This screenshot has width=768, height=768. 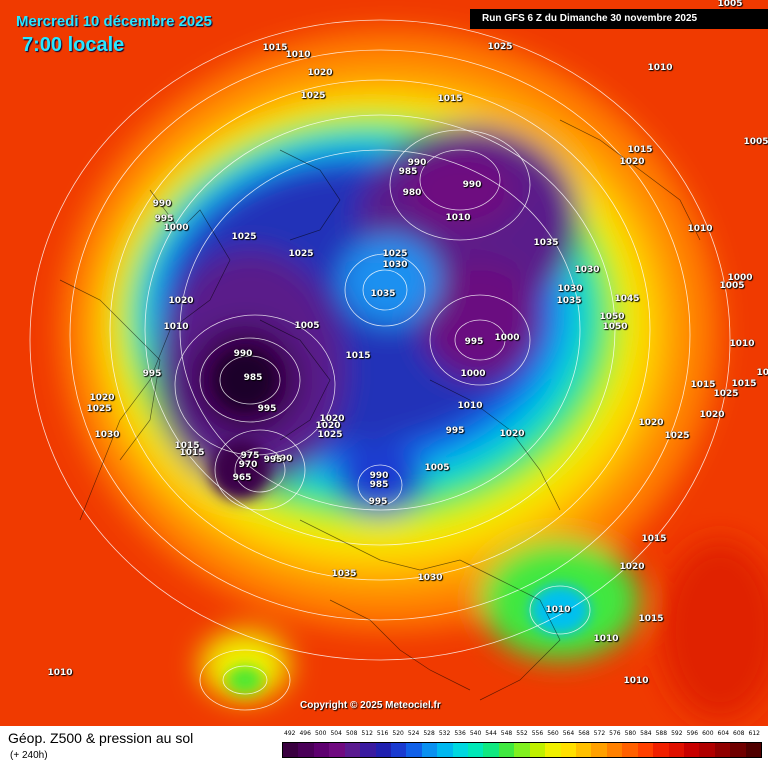 What do you see at coordinates (646, 733) in the screenshot?
I see `legend-tick: 584` at bounding box center [646, 733].